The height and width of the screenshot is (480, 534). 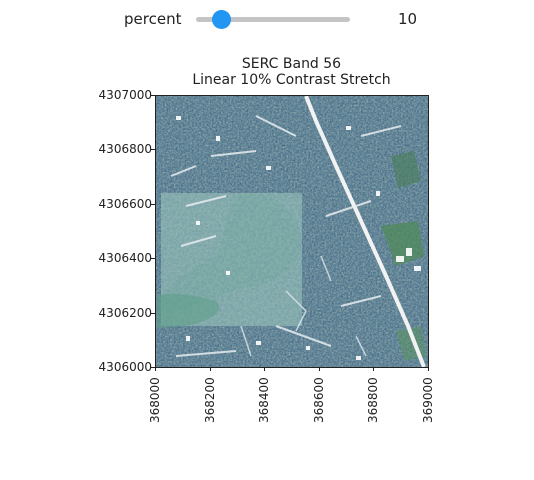 I want to click on x-tick-label: 368200, so click(x=209, y=400).